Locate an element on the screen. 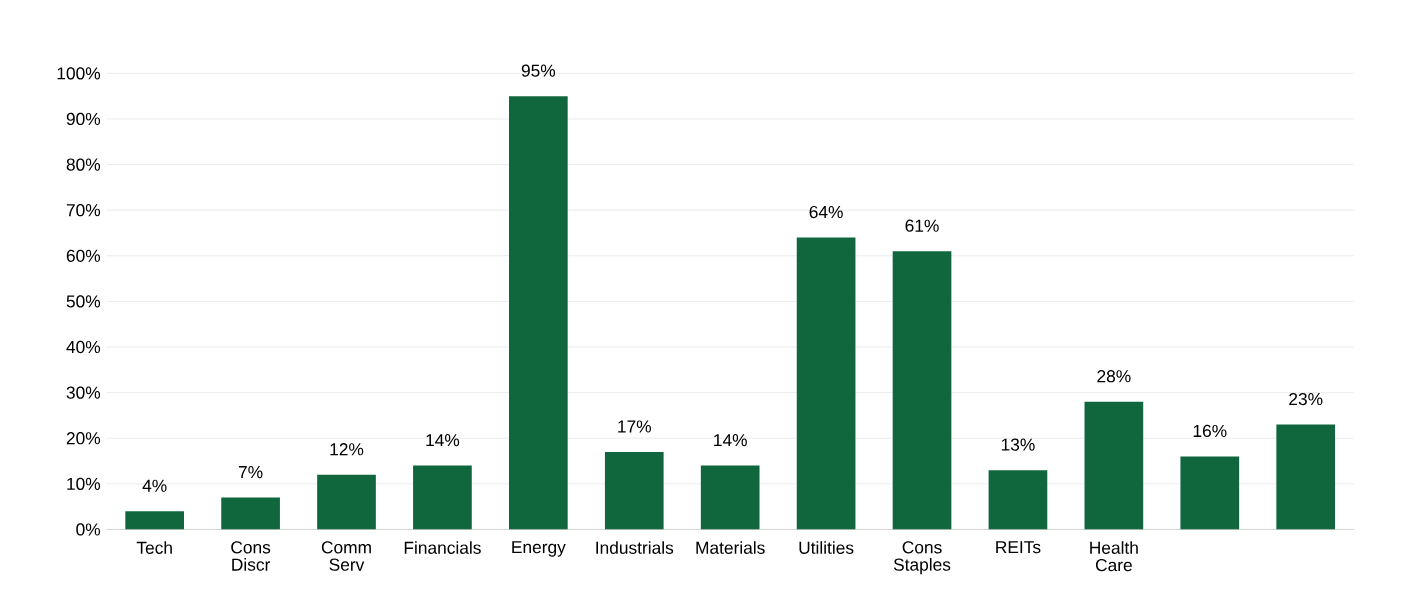 The height and width of the screenshot is (603, 1419). data-label: 64% is located at coordinates (826, 212).